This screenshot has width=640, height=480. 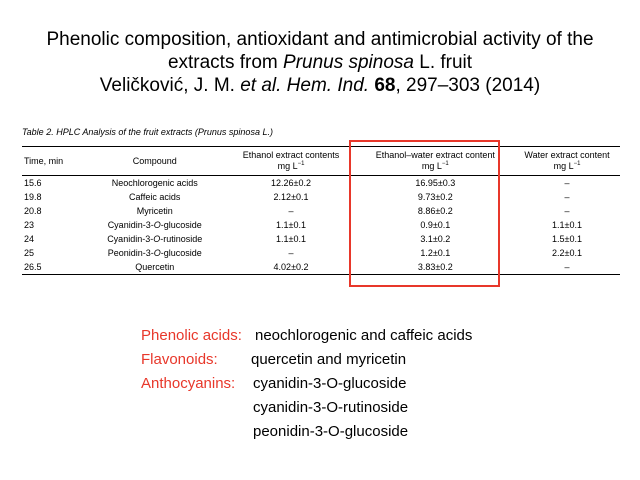 I want to click on cell-compound: Neochlorogenic acids, so click(x=154, y=182).